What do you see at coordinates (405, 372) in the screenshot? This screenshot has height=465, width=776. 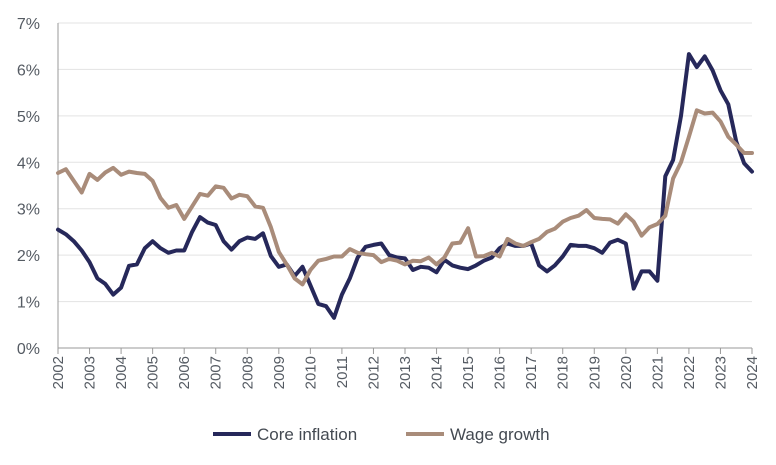 I see `x-tick-label: 2013` at bounding box center [405, 372].